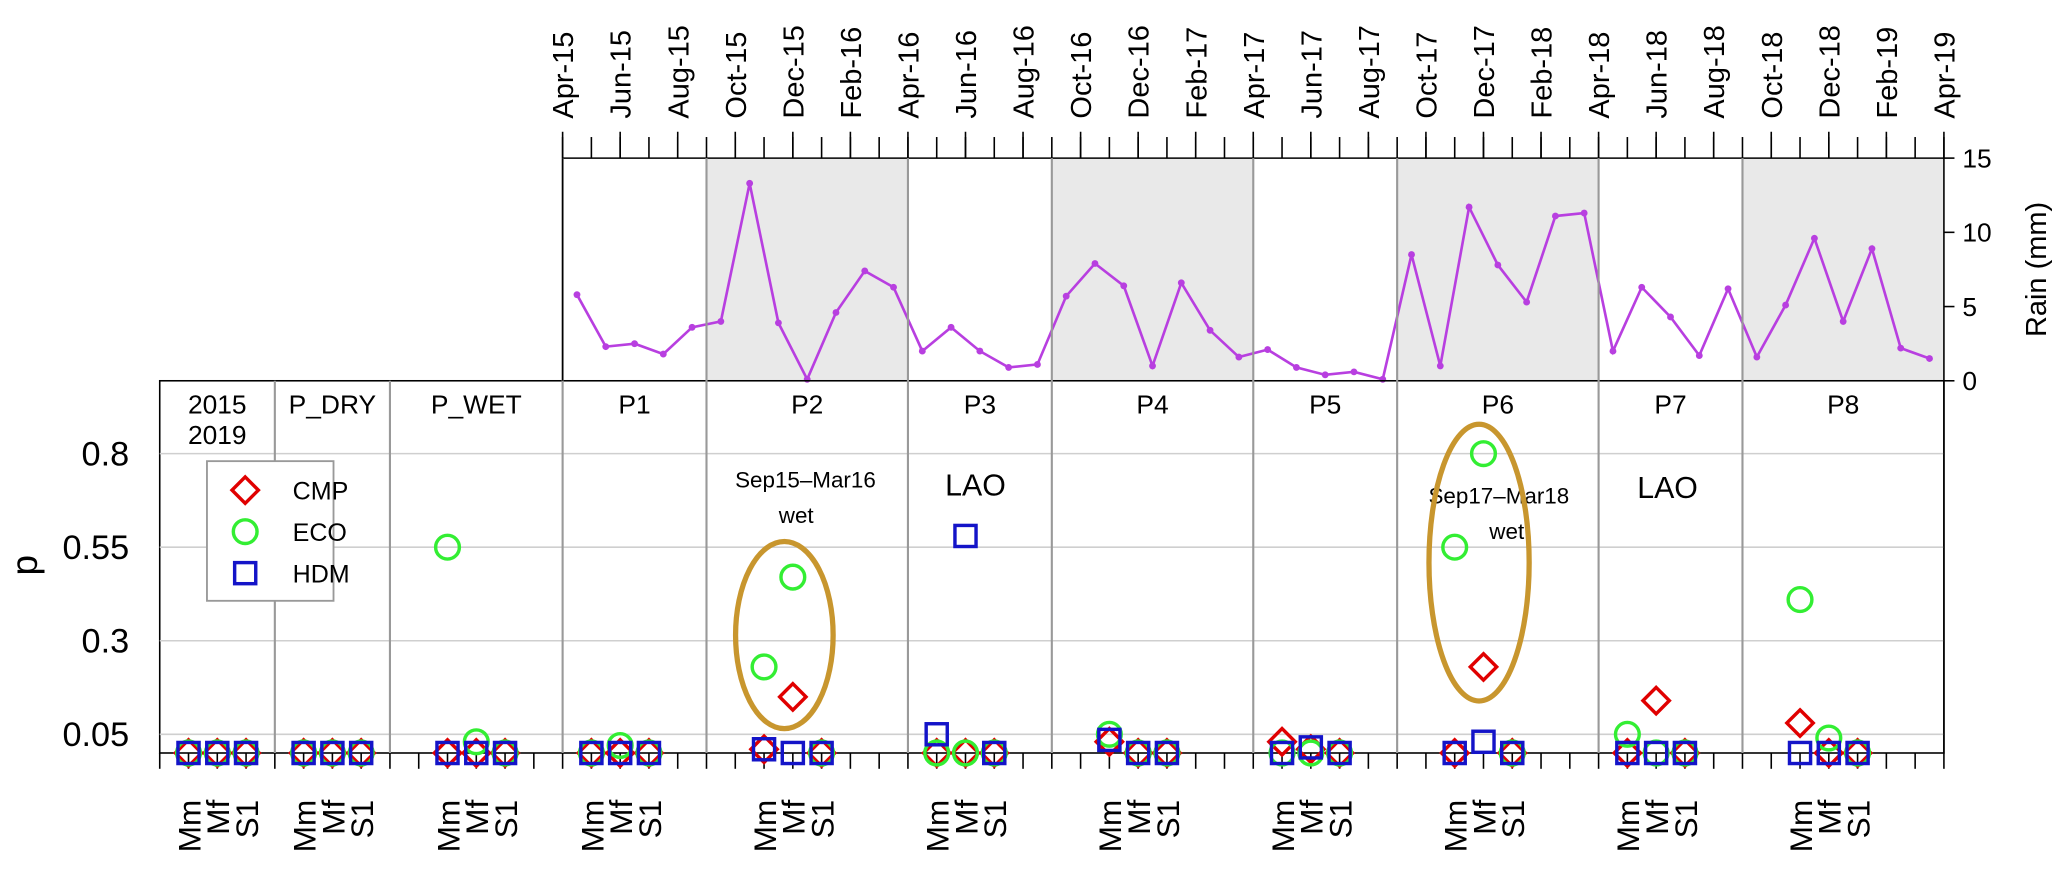  What do you see at coordinates (1658, 74) in the screenshot?
I see `x-tick-label: Jun-18` at bounding box center [1658, 74].